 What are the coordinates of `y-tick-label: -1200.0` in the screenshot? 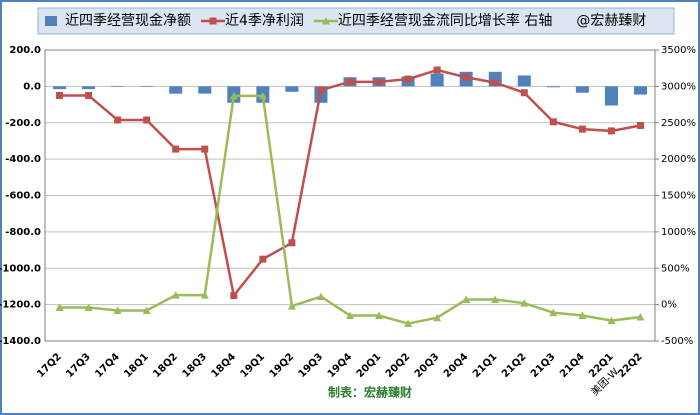 It's located at (20, 305).